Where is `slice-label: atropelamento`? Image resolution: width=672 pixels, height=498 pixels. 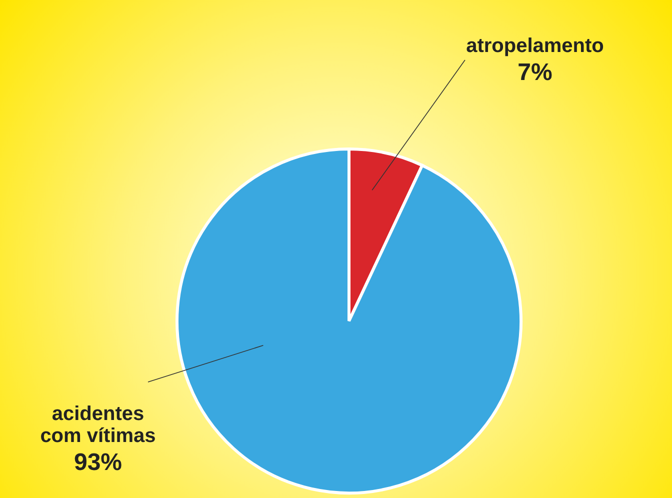
slice-label: atropelamento is located at coordinates (535, 46).